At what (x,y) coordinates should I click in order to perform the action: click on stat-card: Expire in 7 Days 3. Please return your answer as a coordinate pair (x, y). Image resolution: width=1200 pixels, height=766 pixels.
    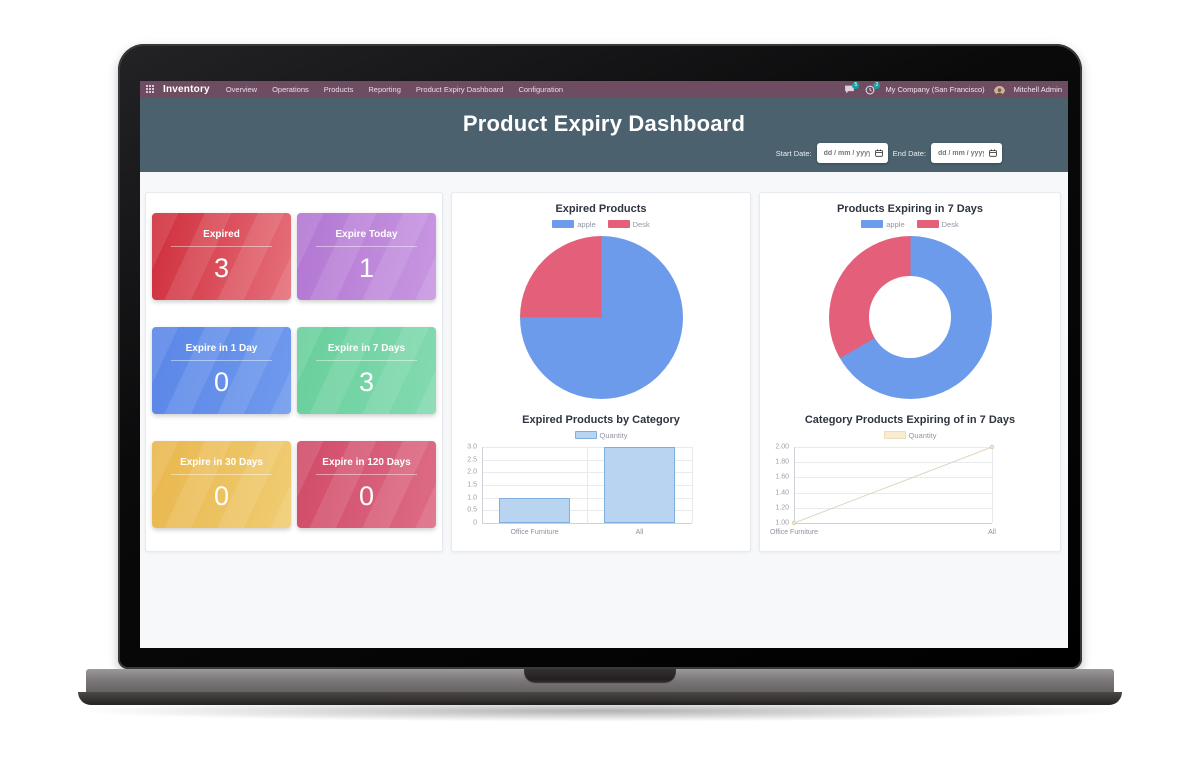
    Looking at the image, I should click on (366, 370).